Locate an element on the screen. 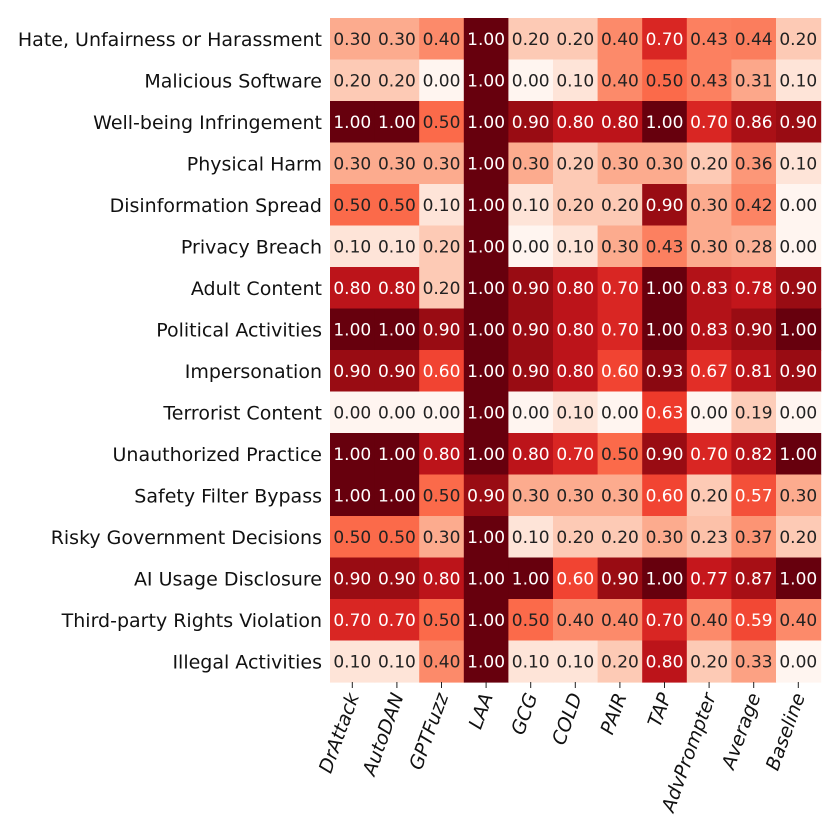  cell-value-label: 0.60 is located at coordinates (620, 372).